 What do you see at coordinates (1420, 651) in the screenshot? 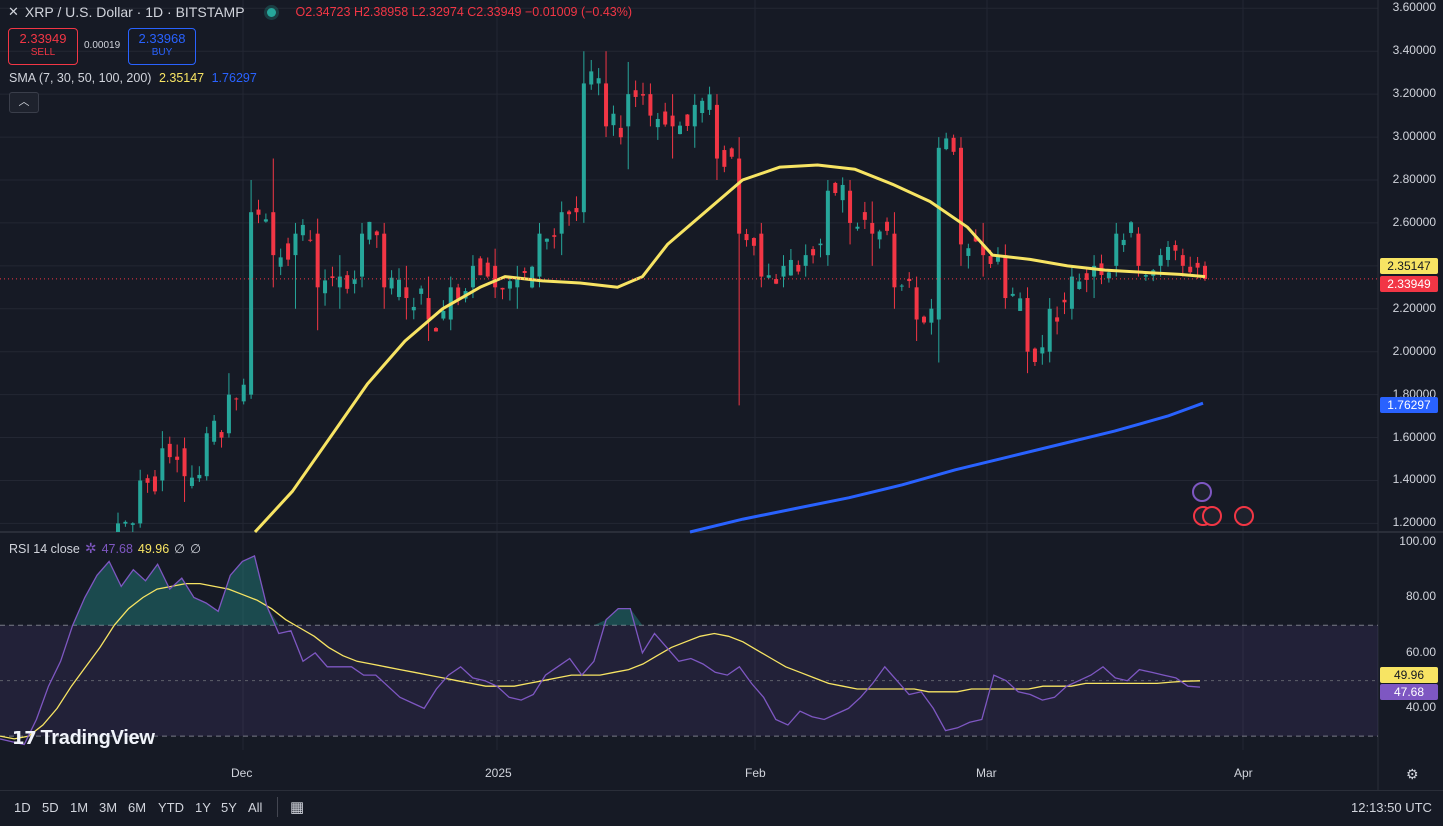
I see `rsi-axis-label: 60.00` at bounding box center [1420, 651].